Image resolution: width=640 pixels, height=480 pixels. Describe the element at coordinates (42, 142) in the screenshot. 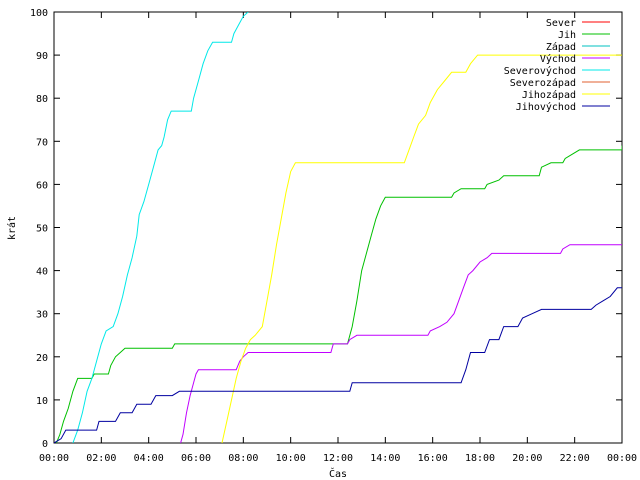

I see `y-tick-label: 70` at that location.